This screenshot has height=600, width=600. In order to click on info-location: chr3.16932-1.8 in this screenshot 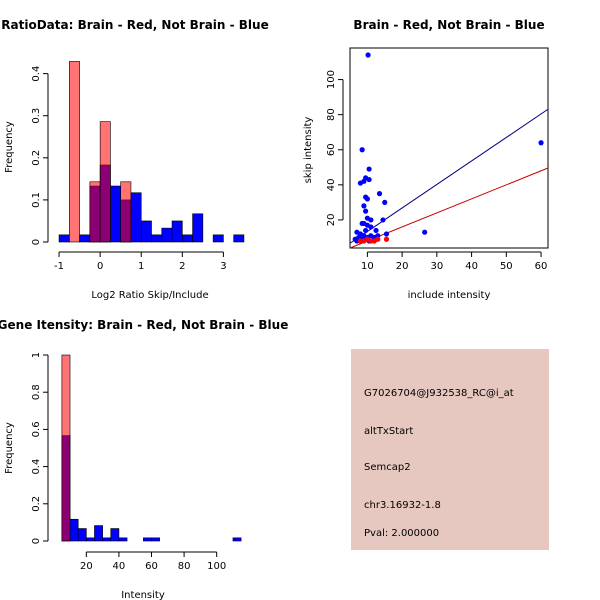, I will do `click(402, 505)`.